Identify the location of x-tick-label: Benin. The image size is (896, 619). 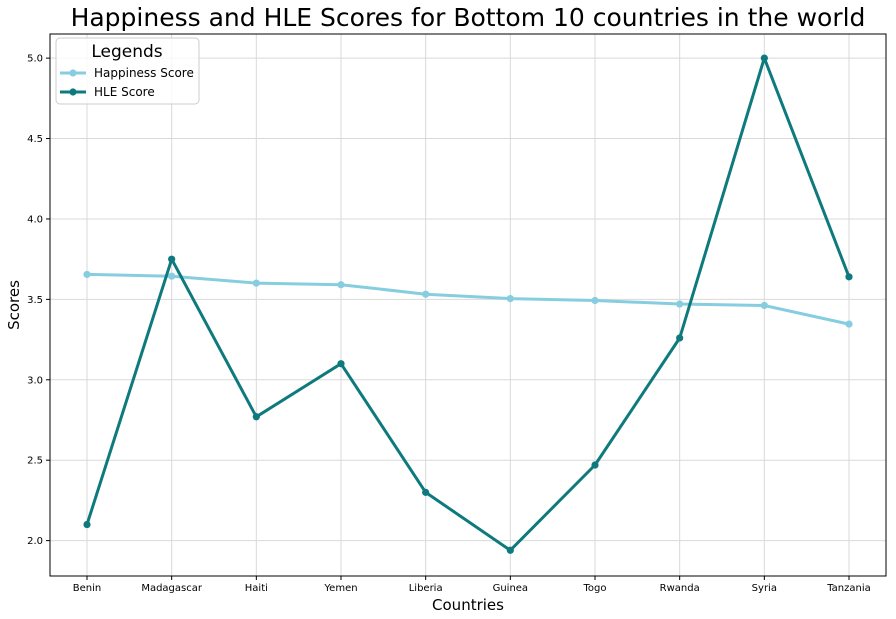
(87, 588).